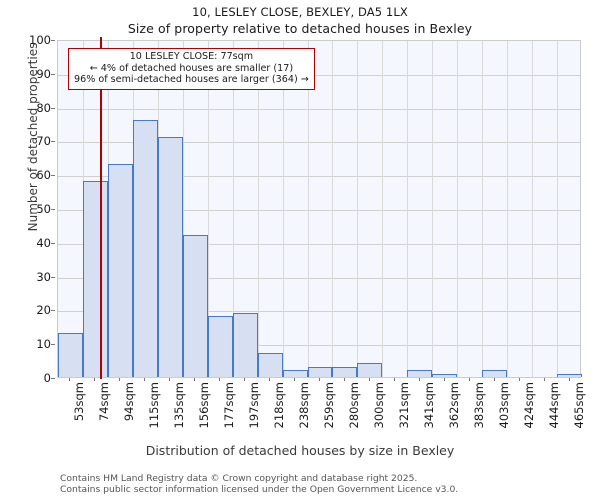 This screenshot has height=500, width=600. I want to click on x-tick-label: 321sqm, so click(403, 405).